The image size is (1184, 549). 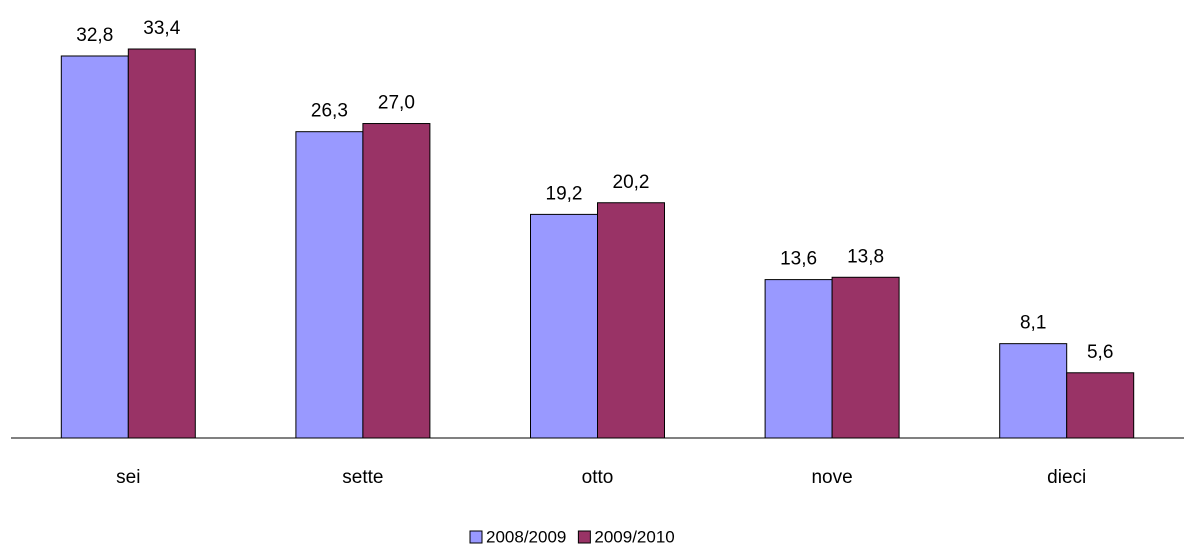 I want to click on value-label: 8,1, so click(x=1033, y=323).